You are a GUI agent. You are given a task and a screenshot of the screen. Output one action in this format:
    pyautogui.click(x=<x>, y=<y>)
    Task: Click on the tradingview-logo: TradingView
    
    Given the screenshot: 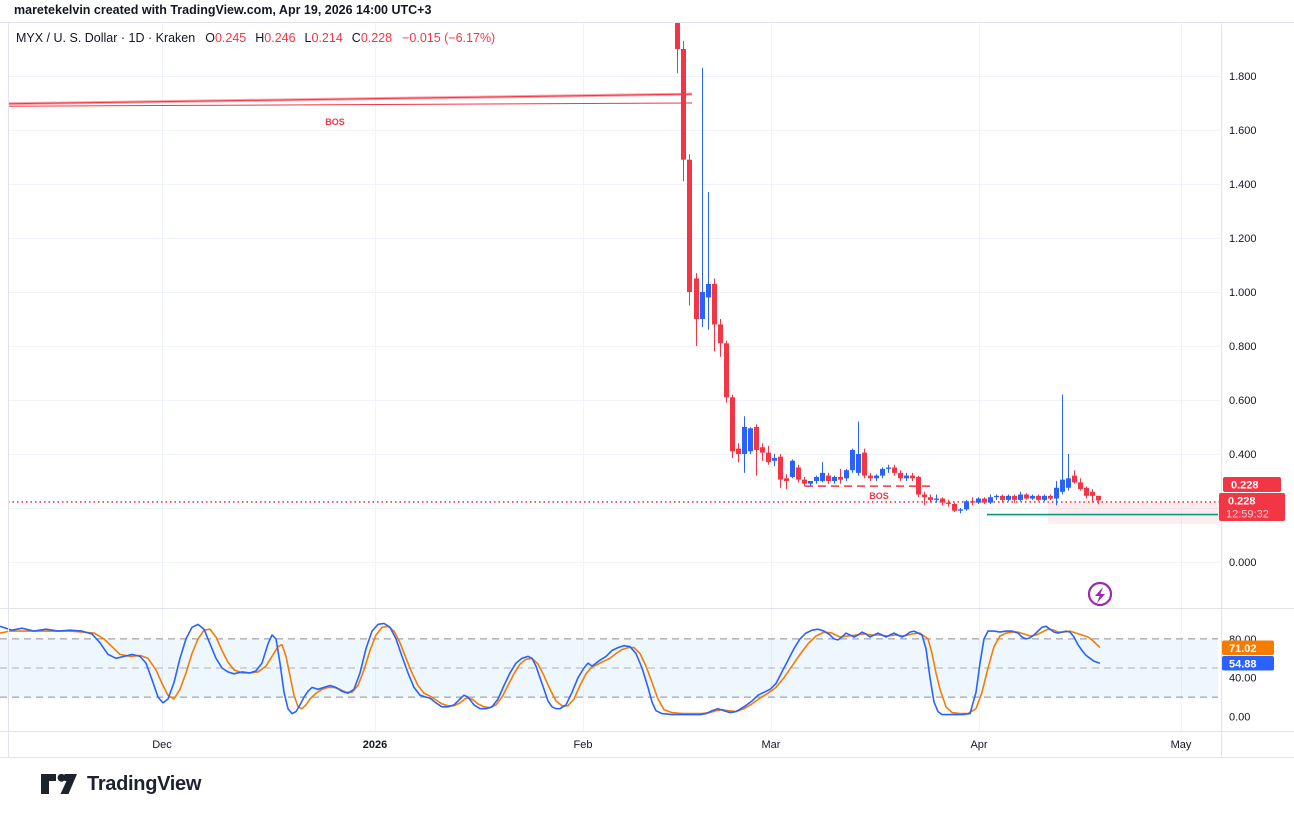 What is the action you would take?
    pyautogui.click(x=120, y=784)
    